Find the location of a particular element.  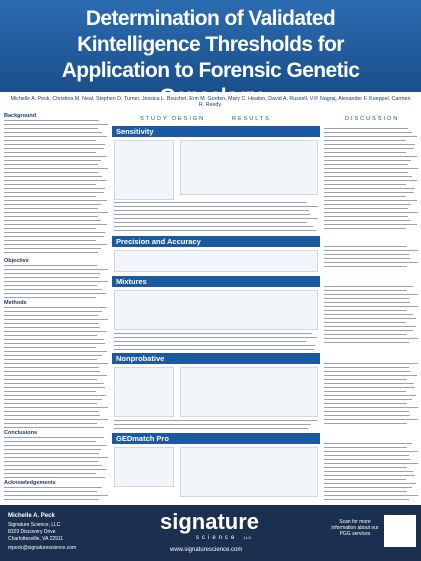

url: www.signaturescience.com is located at coordinates (206, 550).